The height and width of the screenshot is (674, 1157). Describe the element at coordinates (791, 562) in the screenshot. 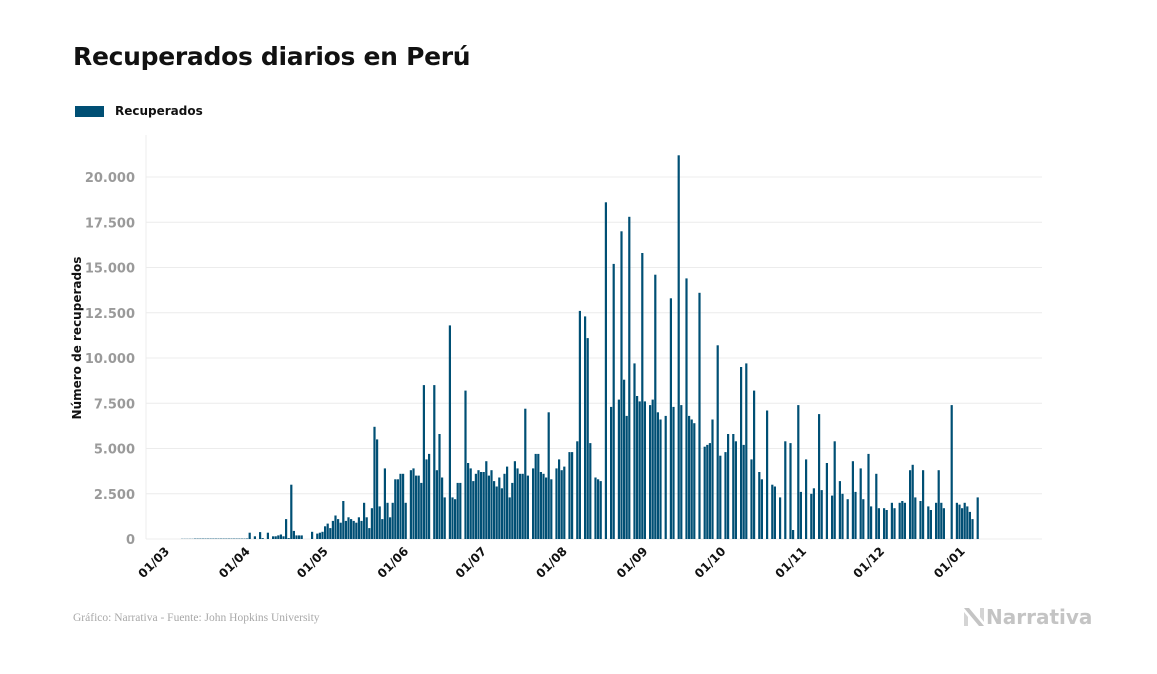

I see `x-tick-label: 01/11` at that location.